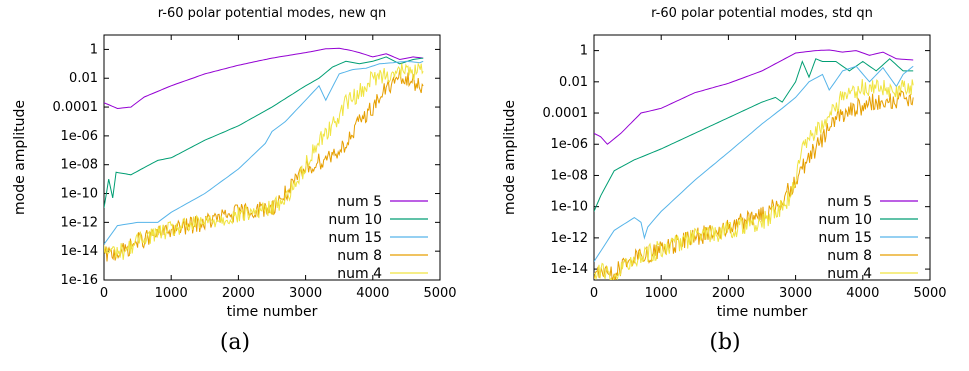 This screenshot has height=371, width=969. What do you see at coordinates (725, 342) in the screenshot?
I see `caption-b: (b)` at bounding box center [725, 342].